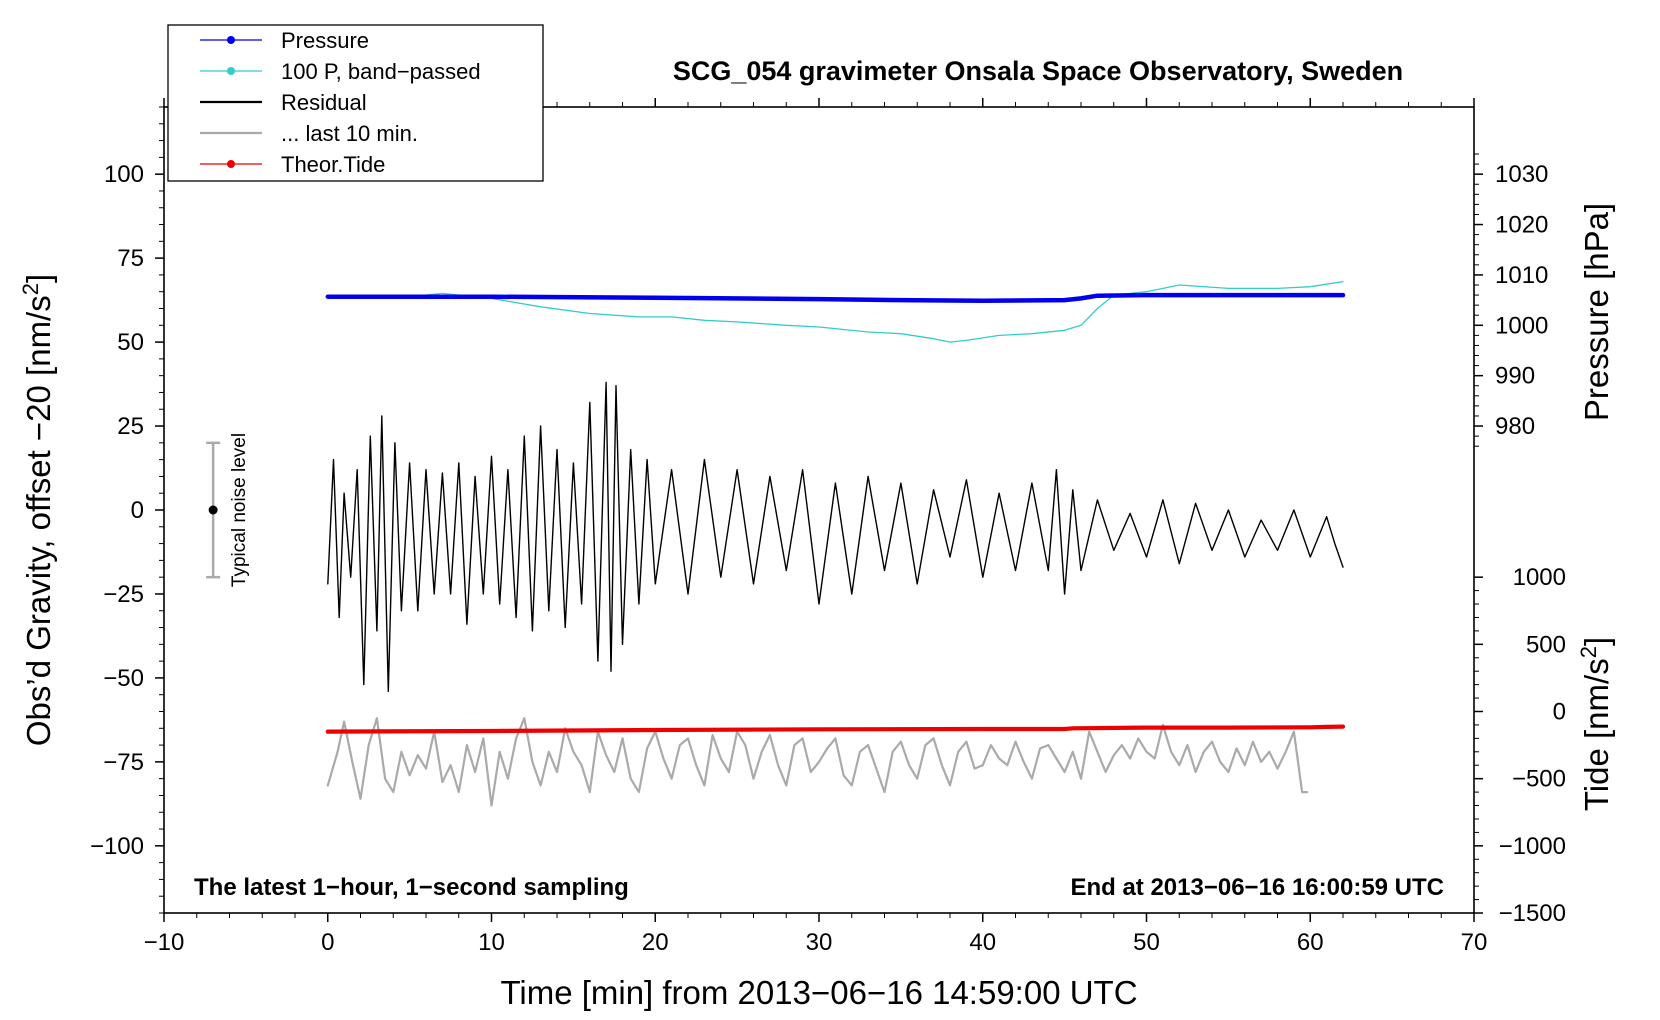  Describe the element at coordinates (1539, 779) in the screenshot. I see `tide-tick-label: −500` at that location.